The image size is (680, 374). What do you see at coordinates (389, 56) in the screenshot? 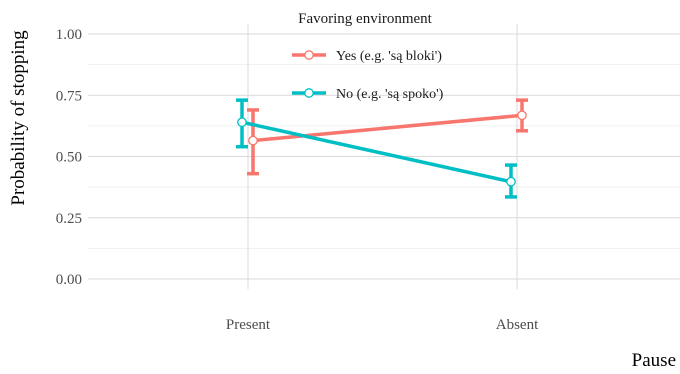
I see `legend-label-yes: Yes (e.g. 'są bloki')` at bounding box center [389, 56].